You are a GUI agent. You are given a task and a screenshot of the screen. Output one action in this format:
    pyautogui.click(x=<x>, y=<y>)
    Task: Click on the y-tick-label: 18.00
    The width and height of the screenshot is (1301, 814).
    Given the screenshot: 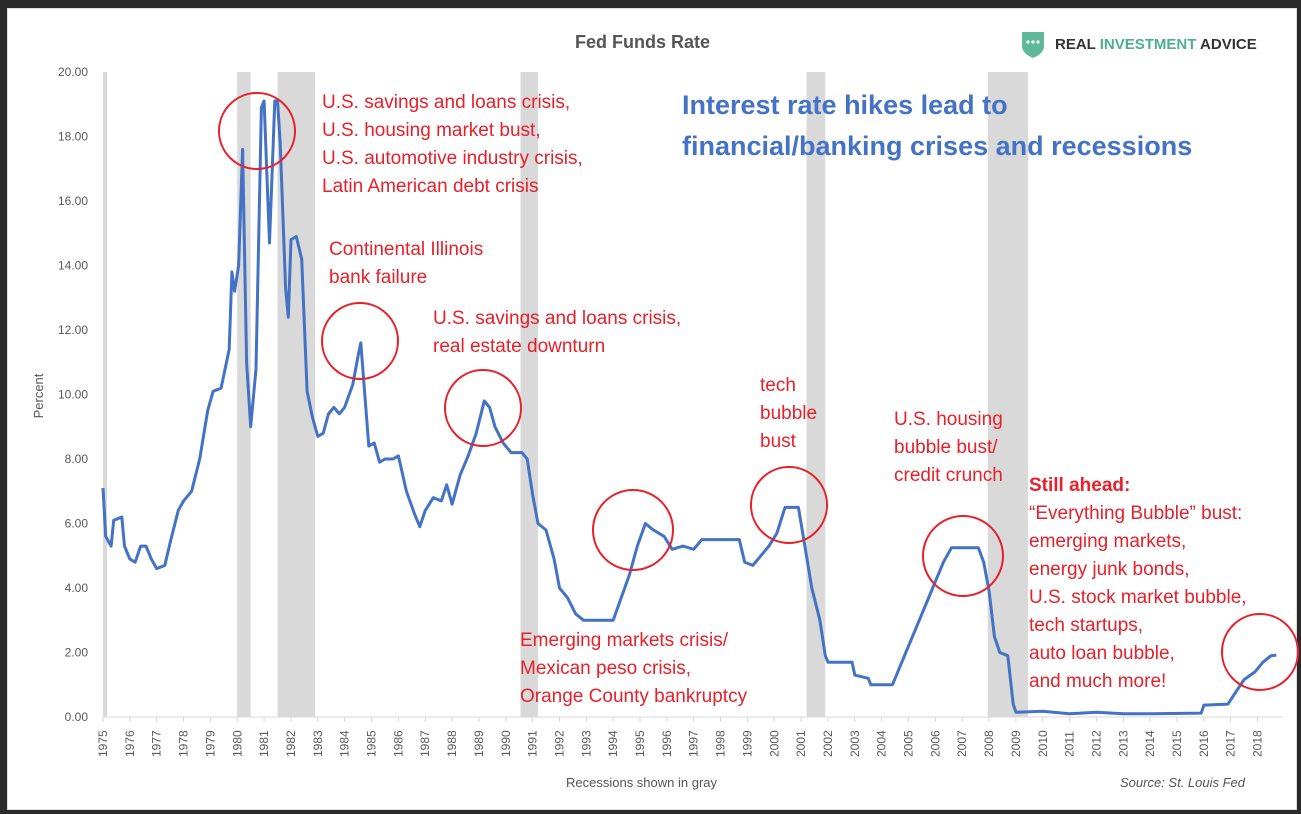 What is the action you would take?
    pyautogui.click(x=73, y=137)
    